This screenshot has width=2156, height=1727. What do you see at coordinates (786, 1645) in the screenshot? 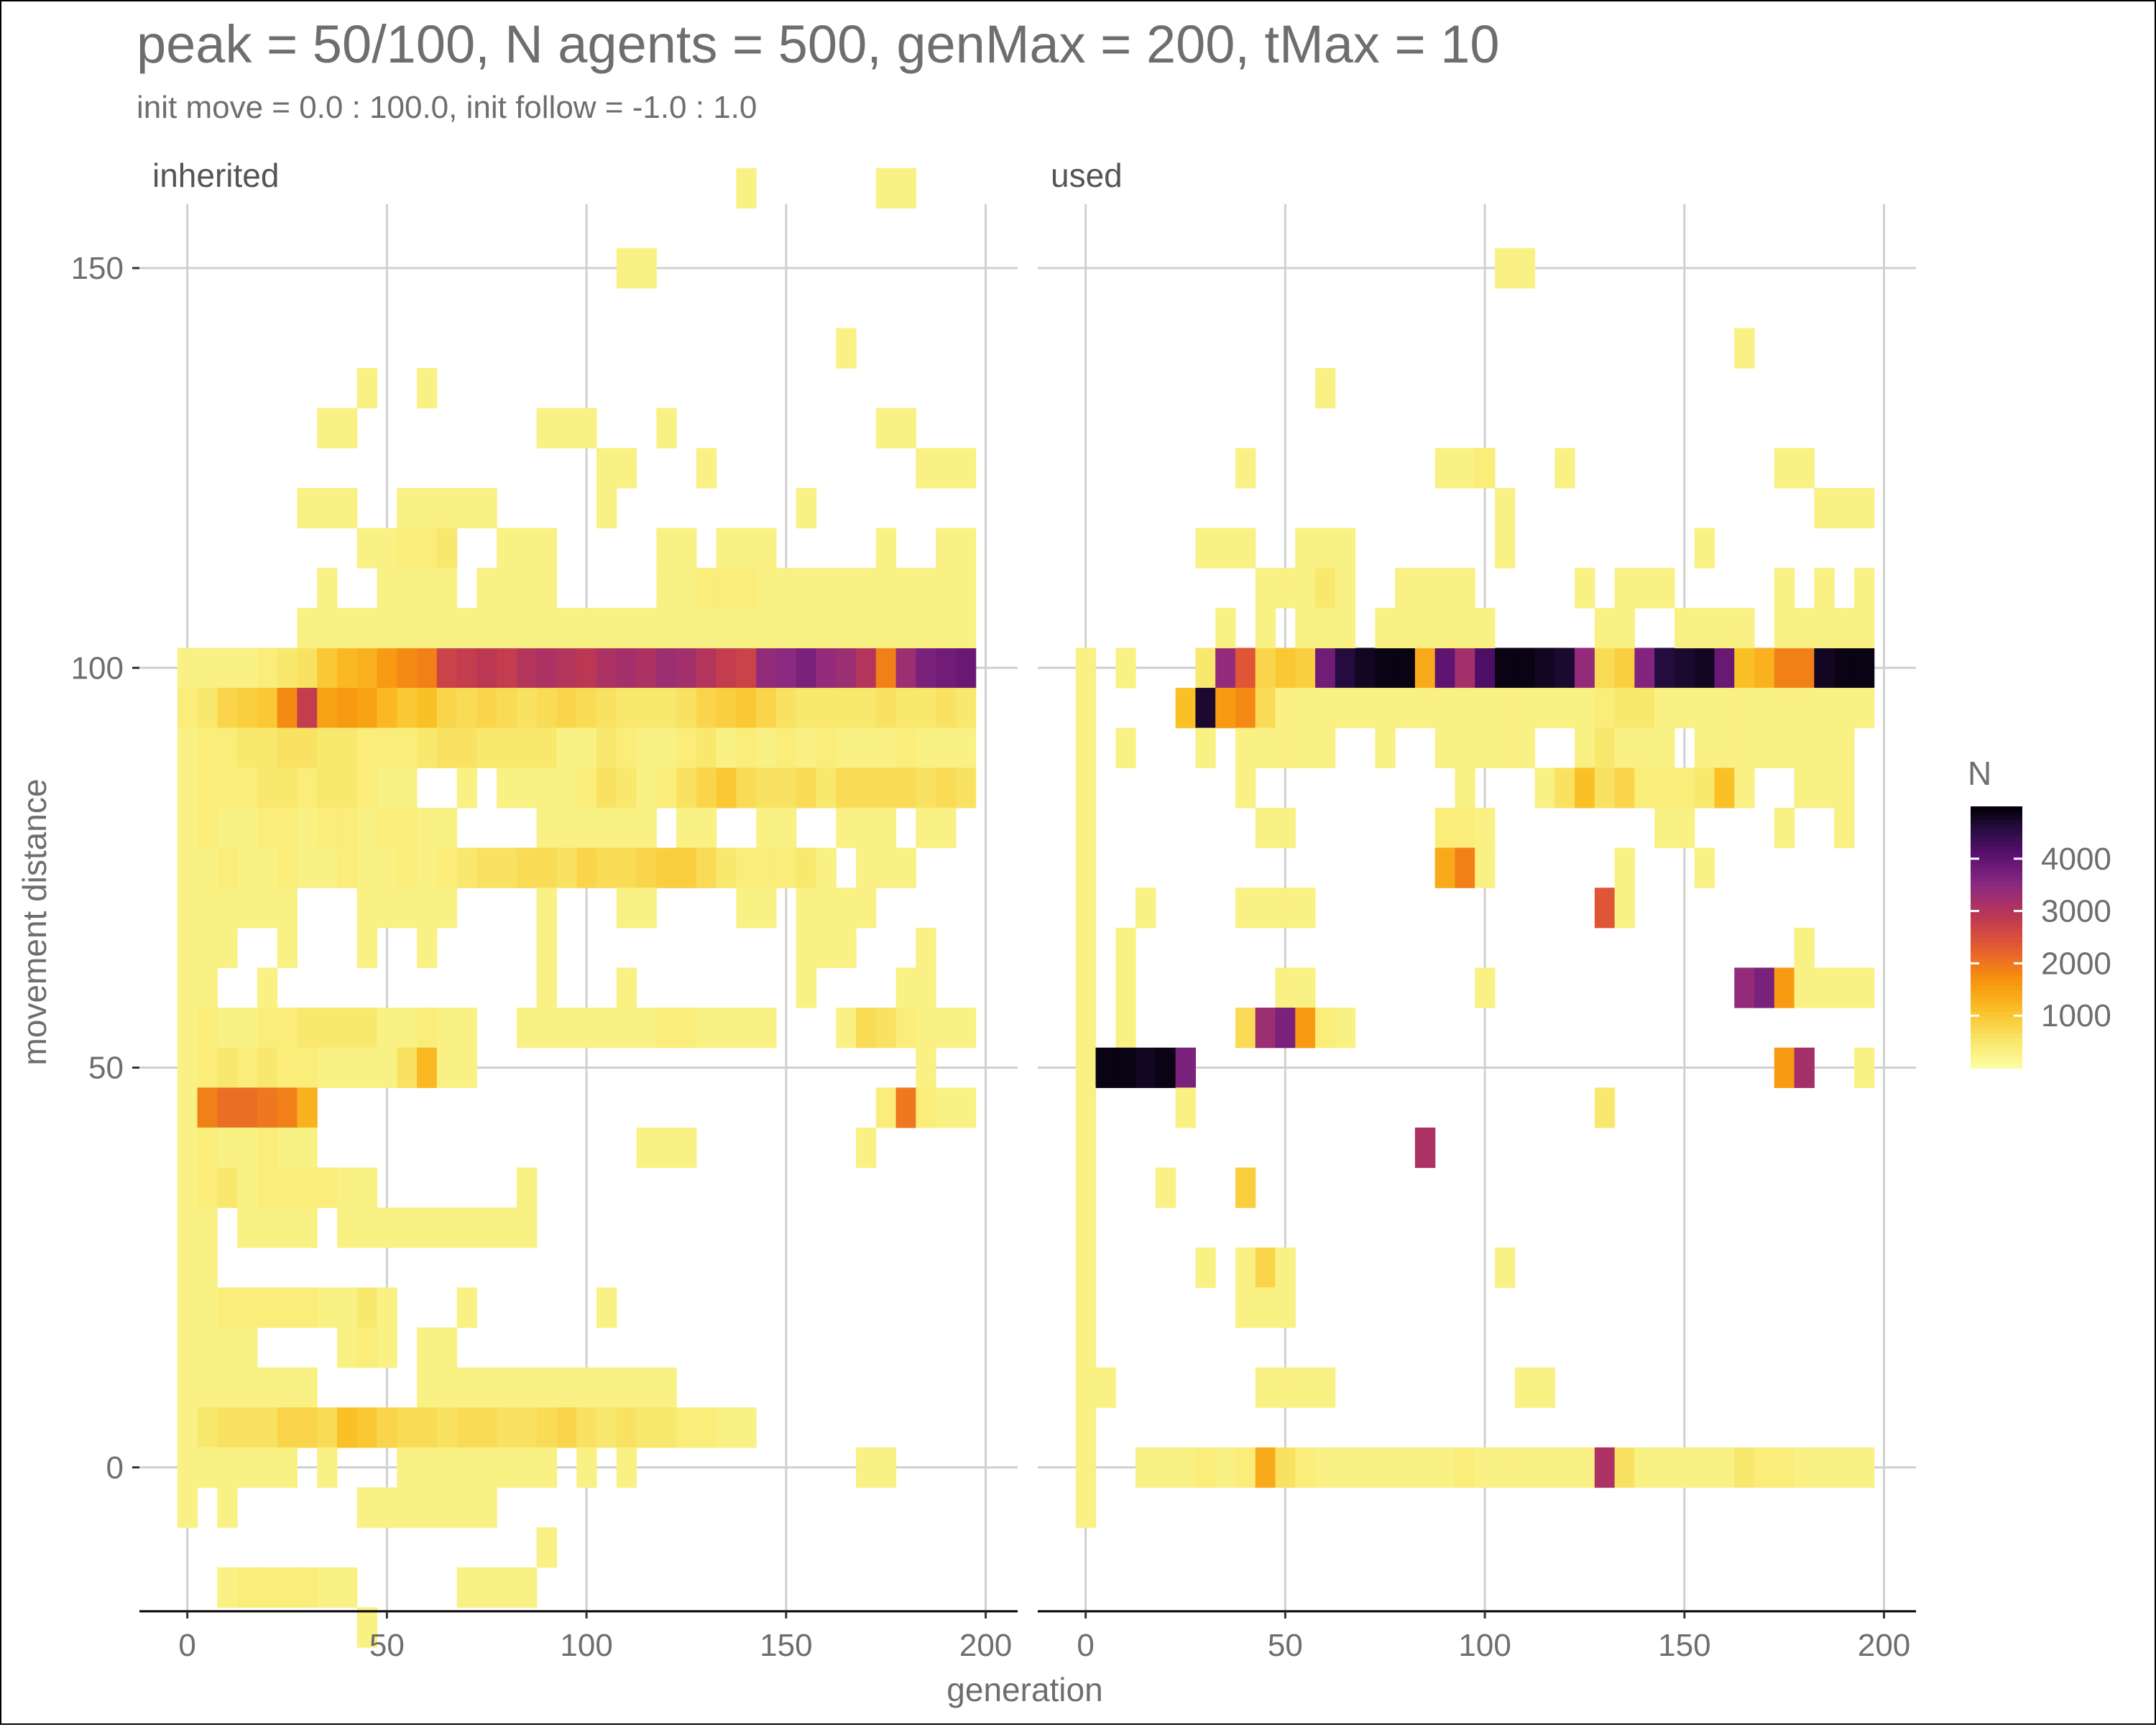
I see `x-tick-label: 150` at bounding box center [786, 1645].